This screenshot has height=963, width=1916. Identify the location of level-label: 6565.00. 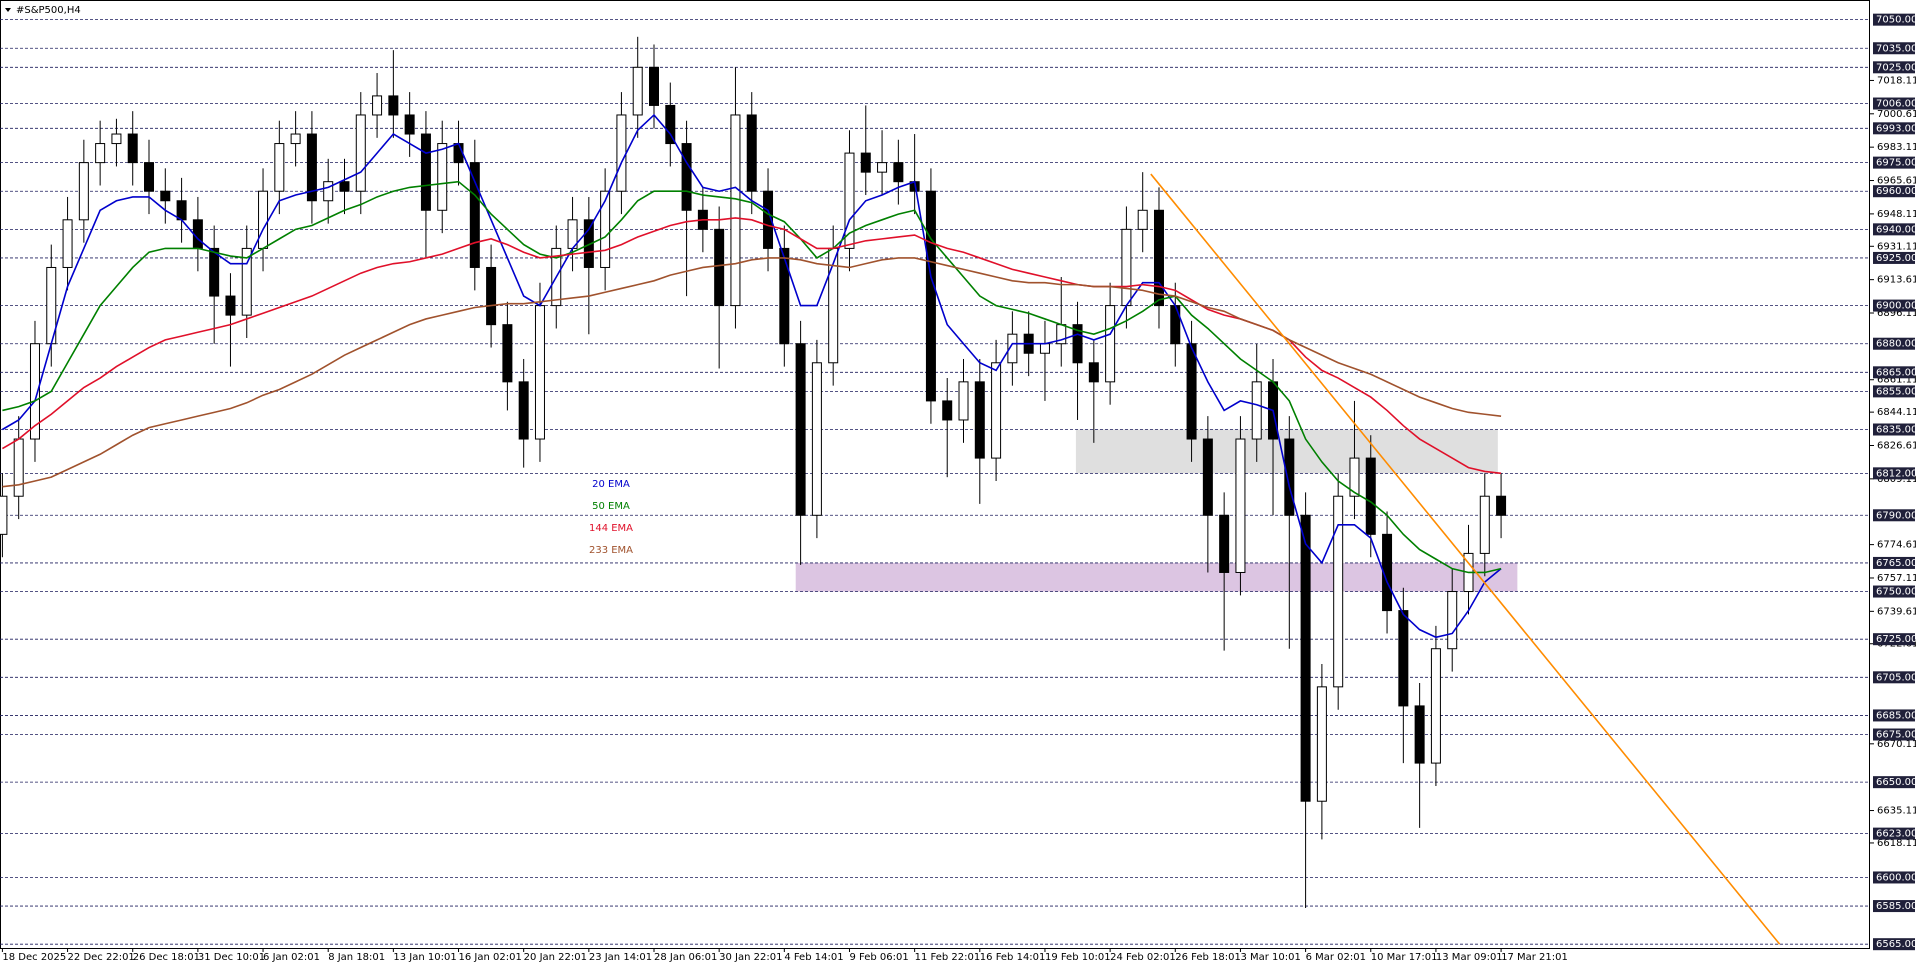
(1896, 944).